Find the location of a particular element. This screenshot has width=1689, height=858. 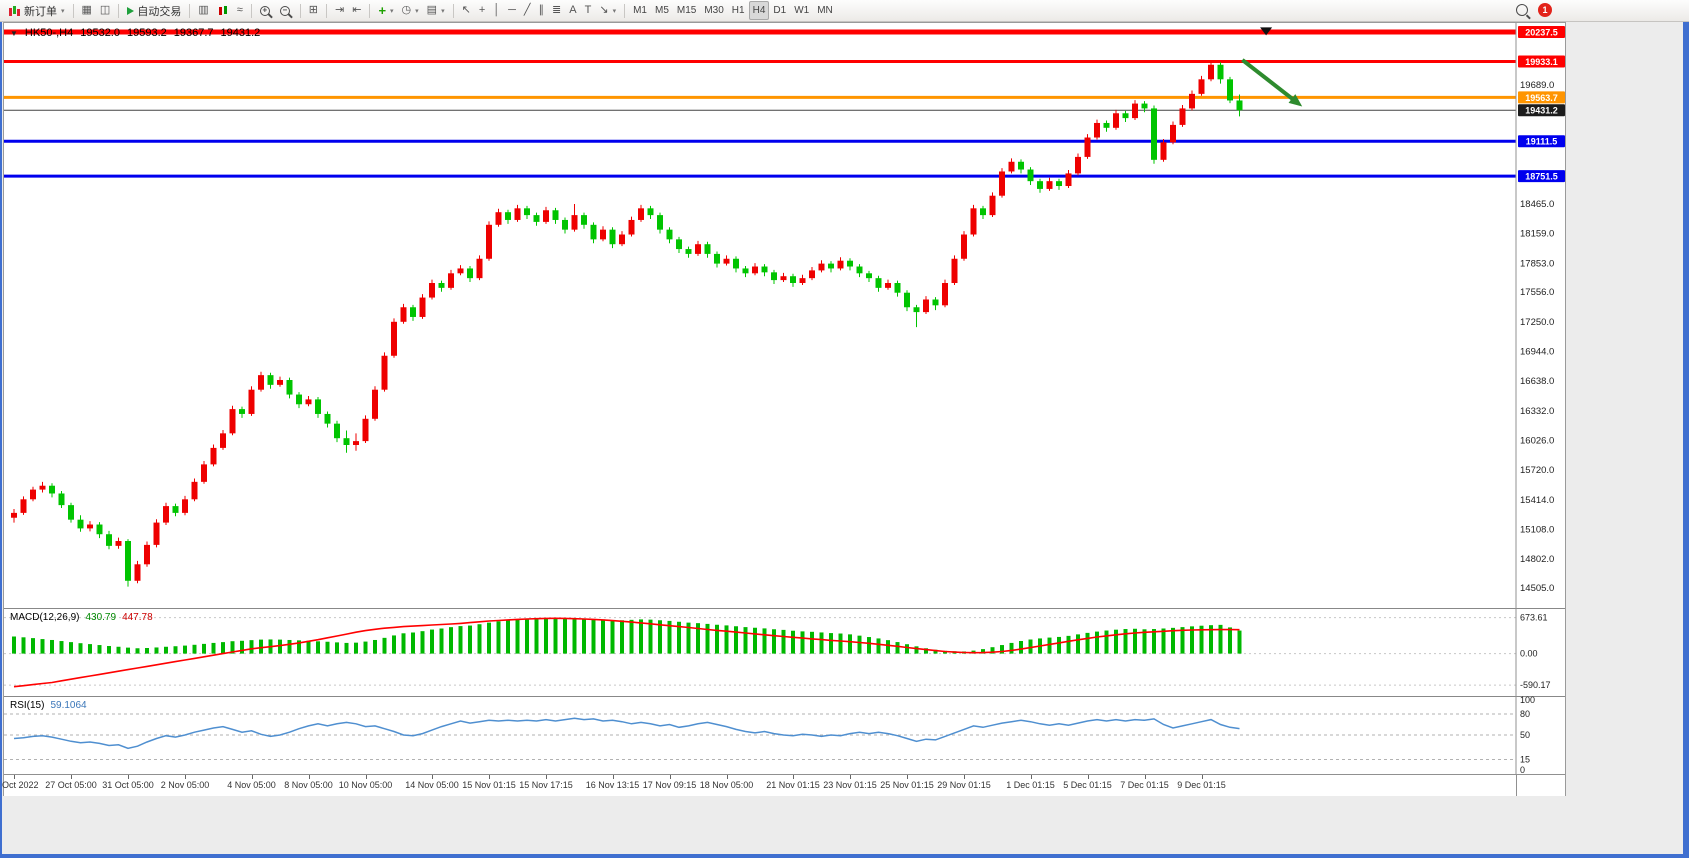

svg-text: 16638.0 is located at coordinates (1537, 381).